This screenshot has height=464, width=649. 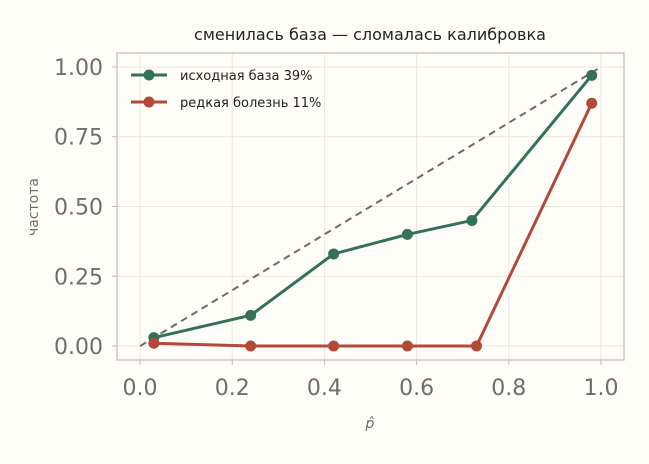 I want to click on x-tick-label: 0.4, so click(x=324, y=388).